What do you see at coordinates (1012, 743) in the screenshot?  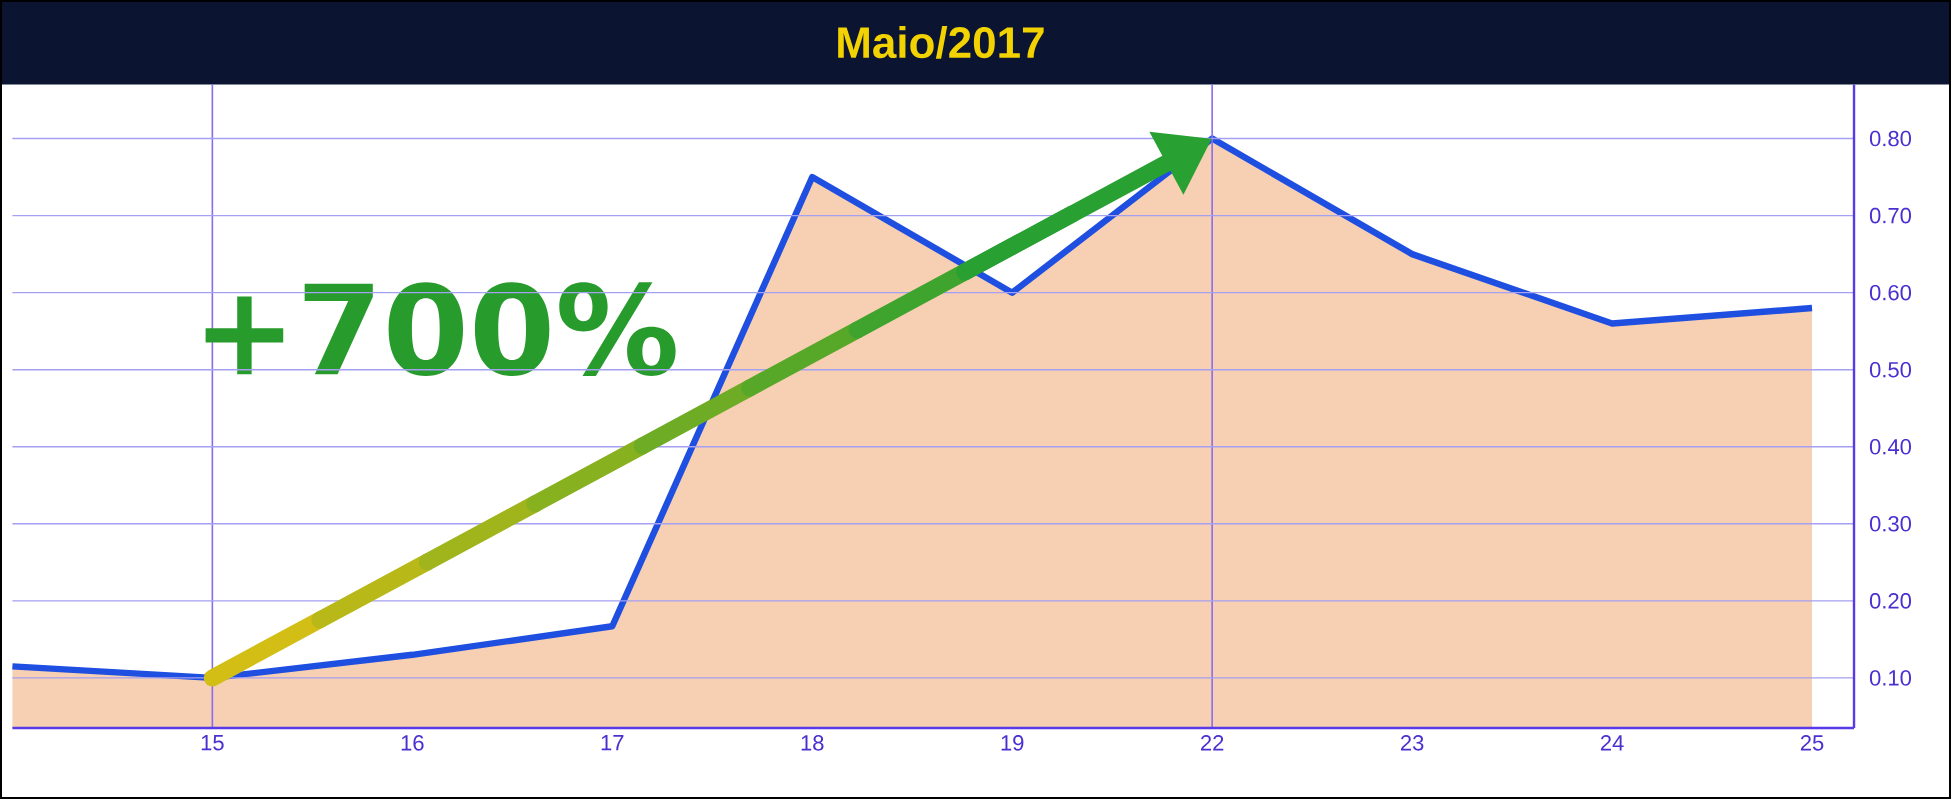 I see `x-tick-label: 19` at bounding box center [1012, 743].